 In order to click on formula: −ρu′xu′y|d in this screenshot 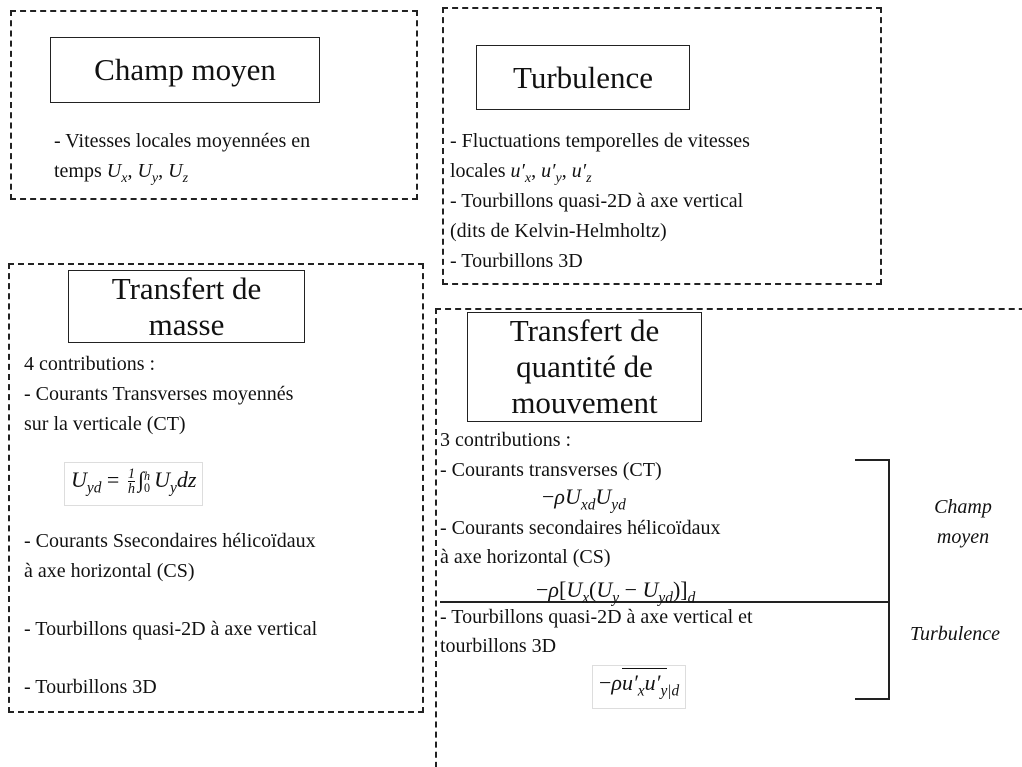, I will do `click(639, 687)`.